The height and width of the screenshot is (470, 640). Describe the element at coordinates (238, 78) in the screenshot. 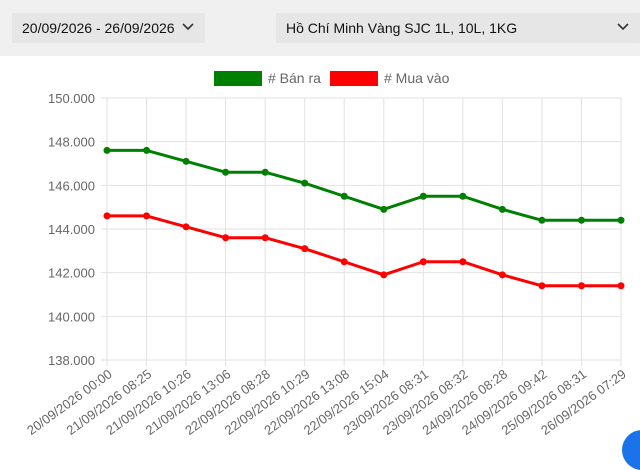

I see `legend-swatch-ban-ra` at that location.